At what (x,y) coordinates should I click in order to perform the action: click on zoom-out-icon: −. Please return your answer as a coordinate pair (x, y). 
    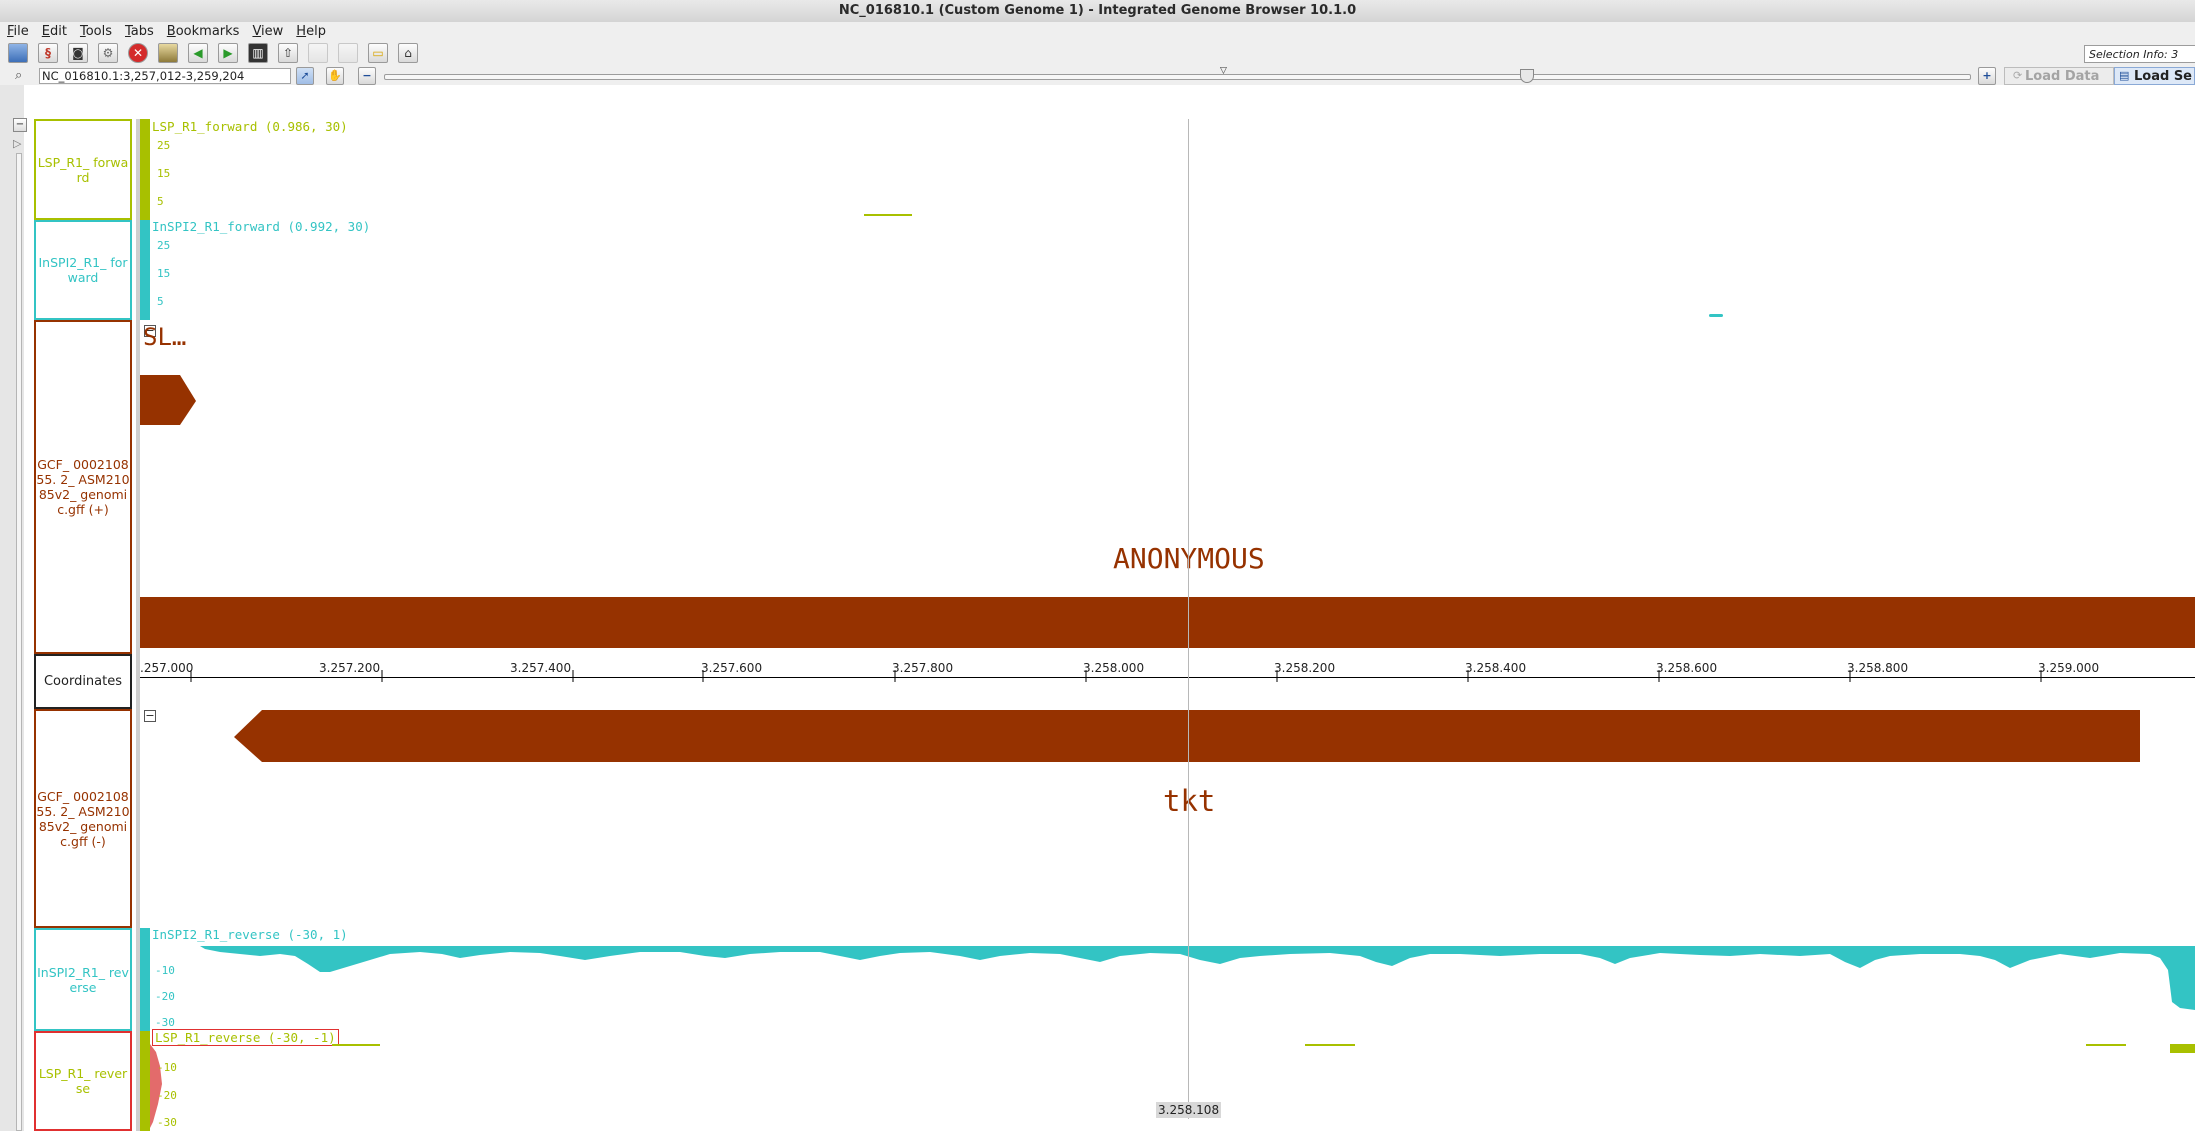
    Looking at the image, I should click on (367, 76).